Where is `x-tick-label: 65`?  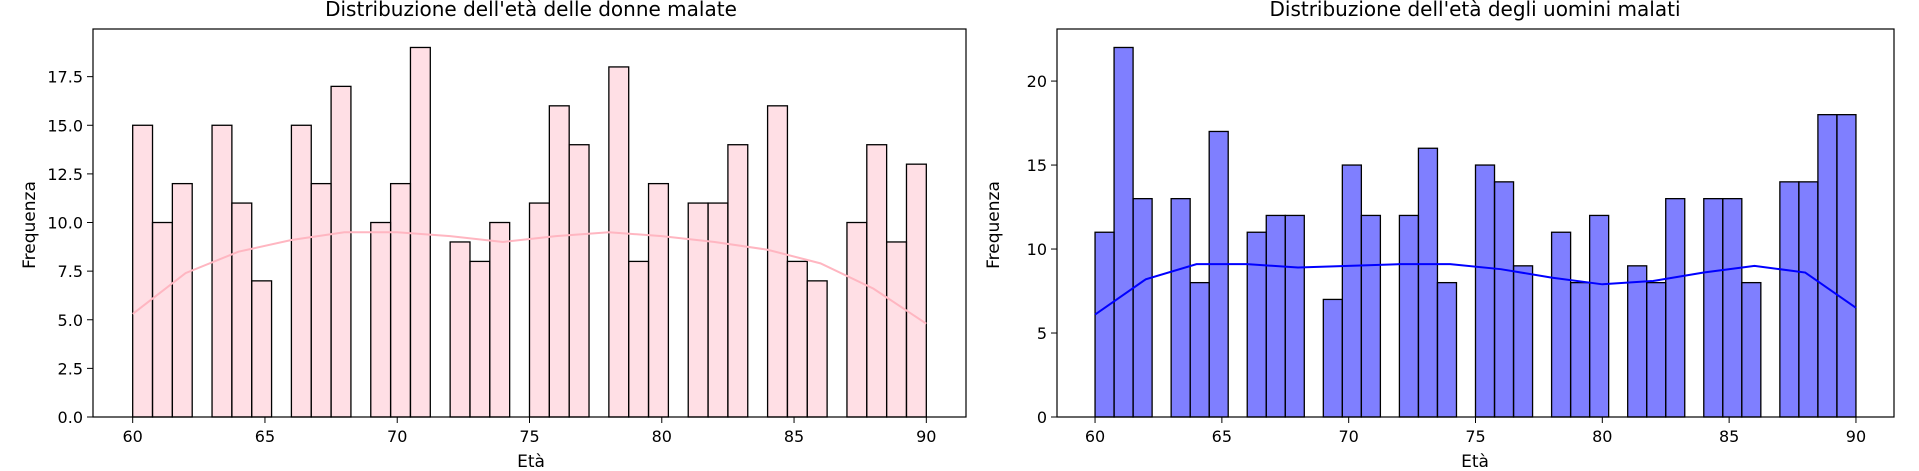
x-tick-label: 65 is located at coordinates (1222, 436).